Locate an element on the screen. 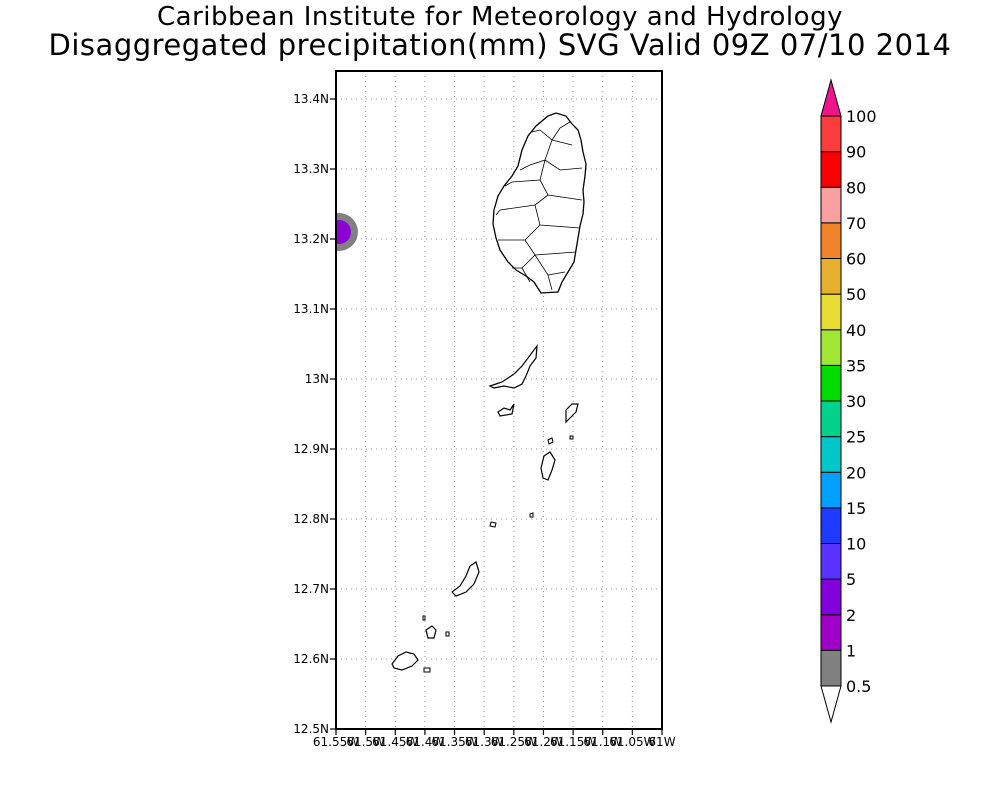 The width and height of the screenshot is (1000, 800). colorbar-label: 25 is located at coordinates (856, 437).